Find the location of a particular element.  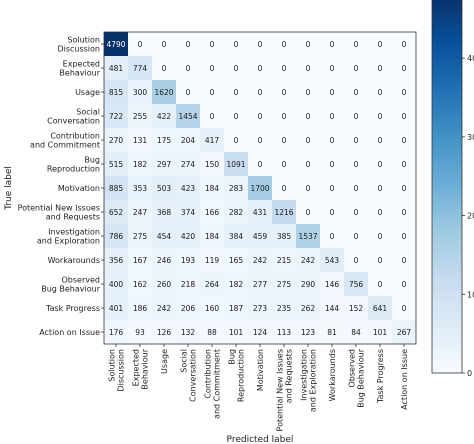

cell-value-label: 368 is located at coordinates (164, 212).